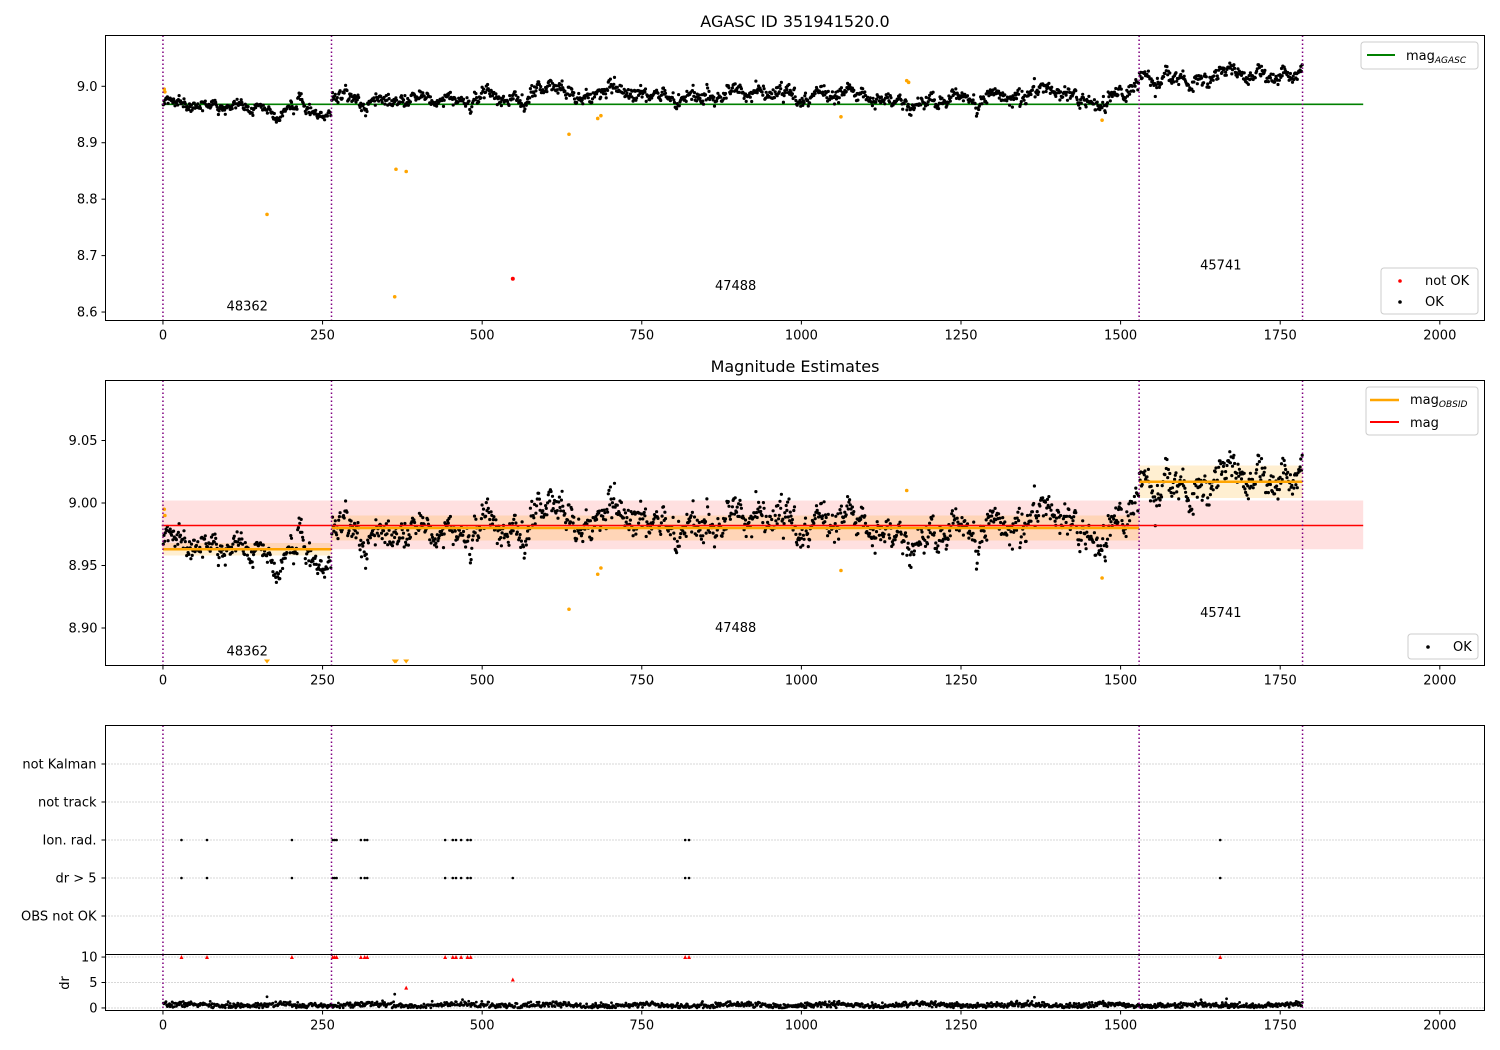  What do you see at coordinates (163, 681) in the screenshot?
I see `p2-xtick-label: 0` at bounding box center [163, 681].